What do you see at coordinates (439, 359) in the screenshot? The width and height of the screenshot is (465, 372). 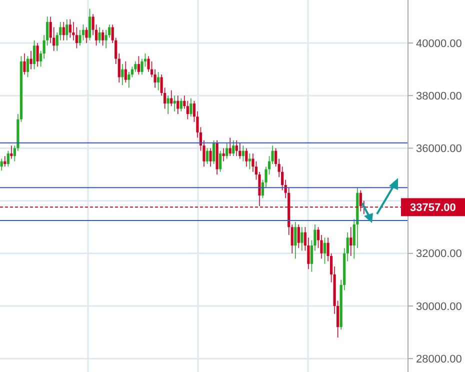 I see `y-tick-label: 28000.00` at bounding box center [439, 359].